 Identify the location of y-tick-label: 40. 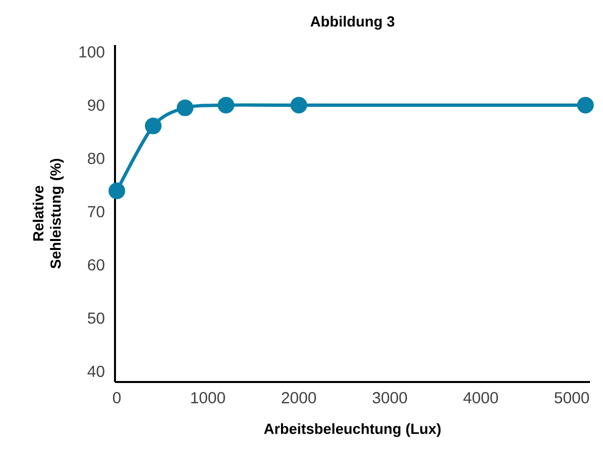
(96, 372).